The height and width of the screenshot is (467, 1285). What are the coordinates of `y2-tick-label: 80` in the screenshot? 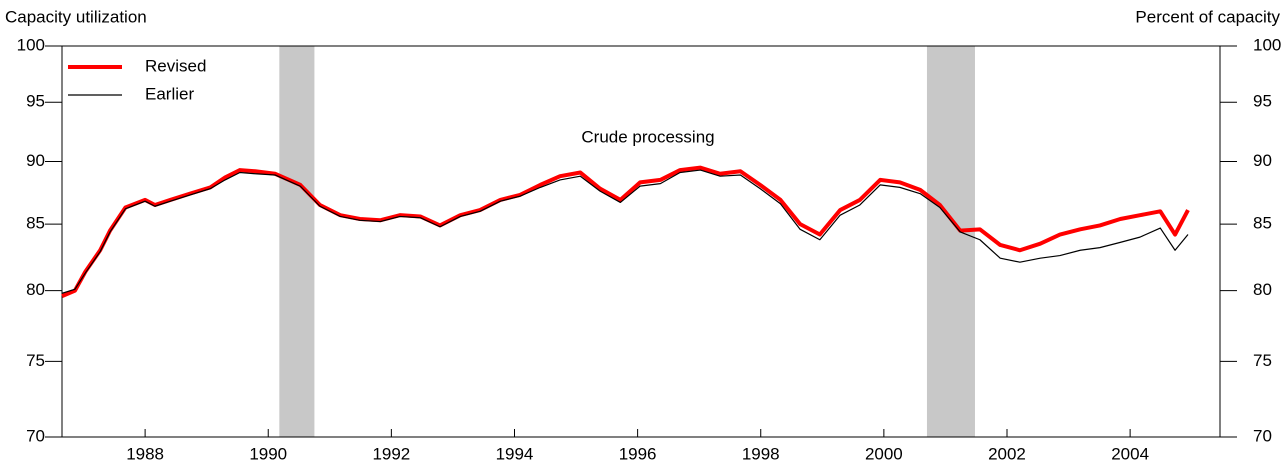 It's located at (1262, 289).